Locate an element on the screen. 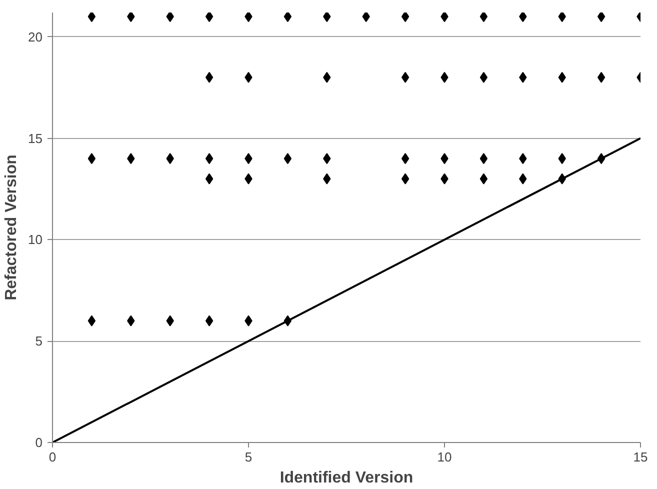 This screenshot has width=657, height=489. y-tick-label: 0 is located at coordinates (39, 442).